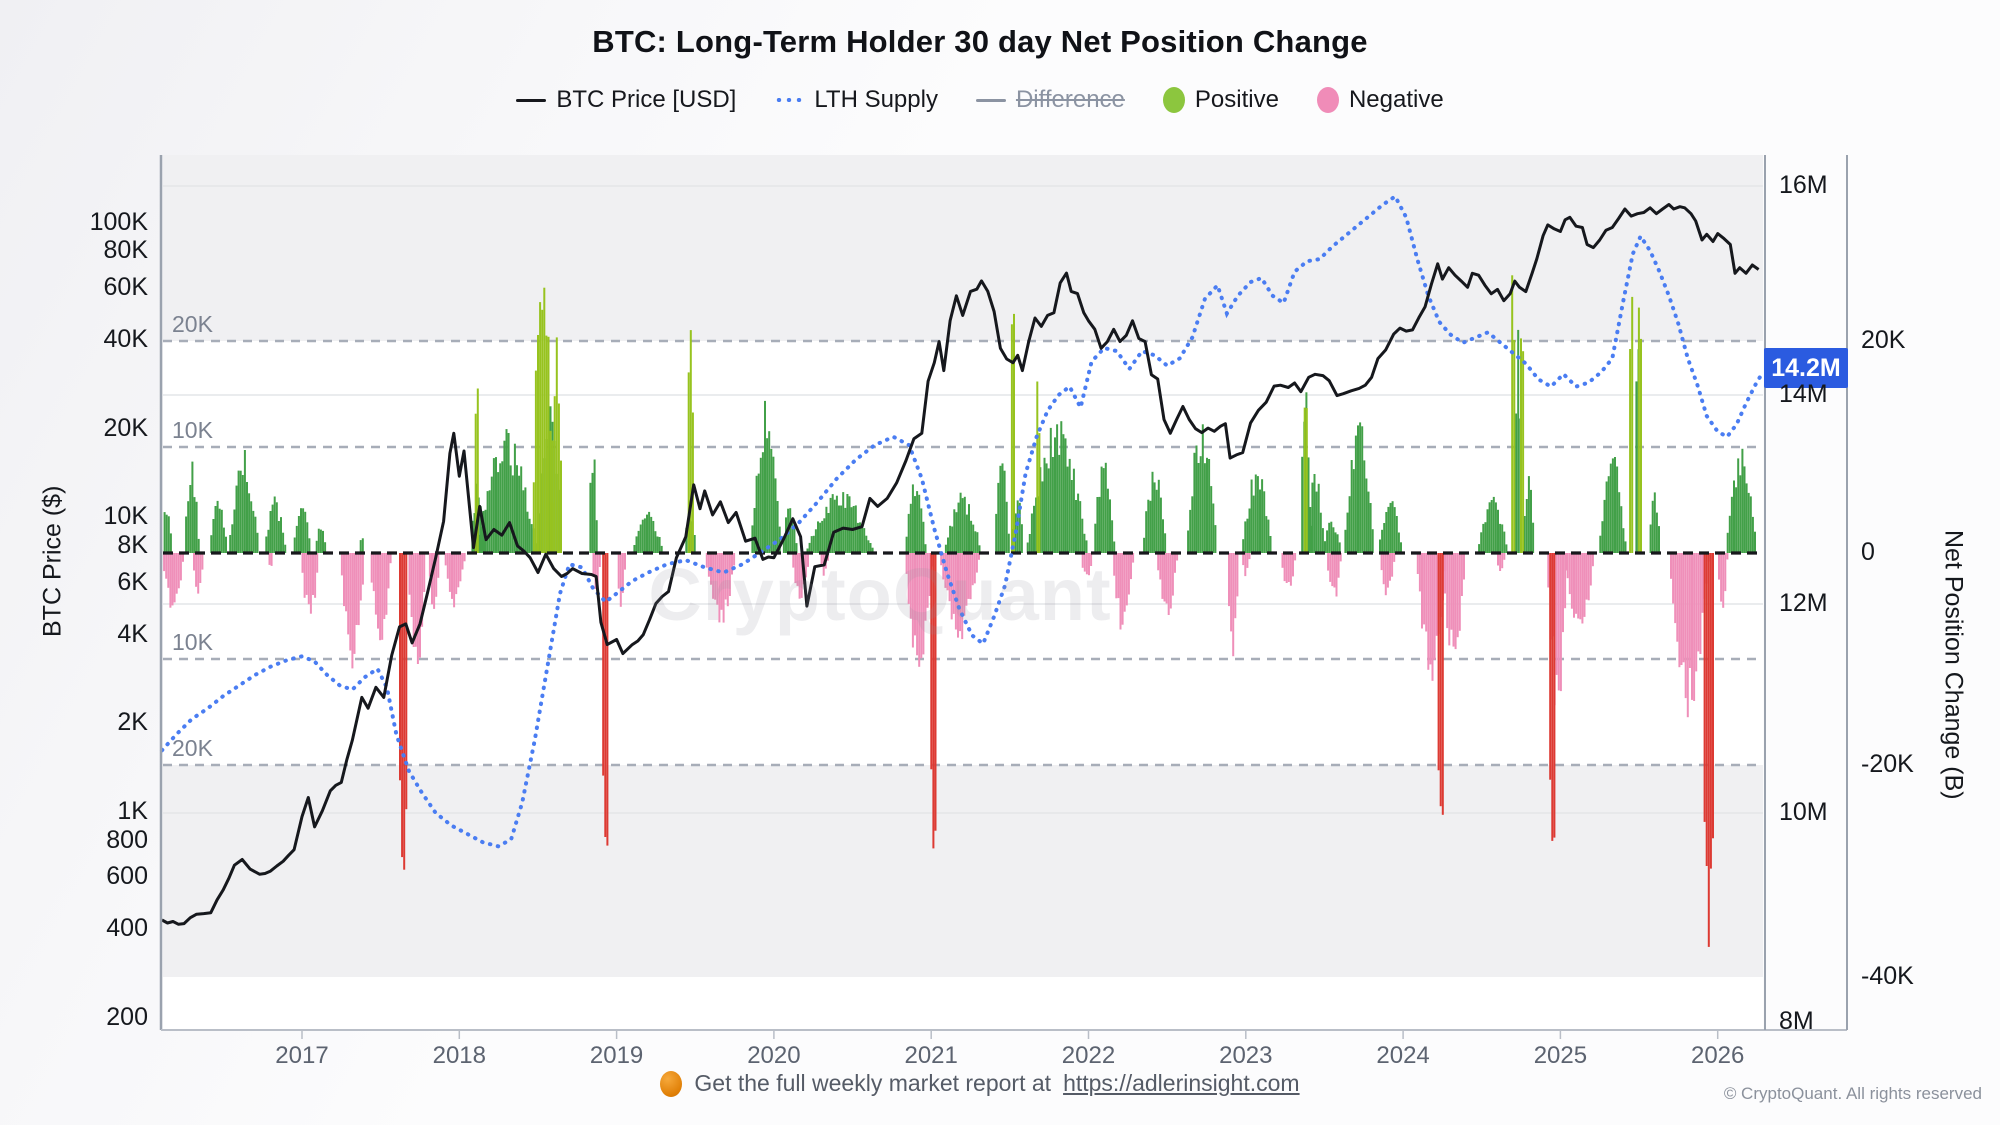 This screenshot has height=1125, width=2000. What do you see at coordinates (132, 544) in the screenshot?
I see `y-axis-price-tick: 8K` at bounding box center [132, 544].